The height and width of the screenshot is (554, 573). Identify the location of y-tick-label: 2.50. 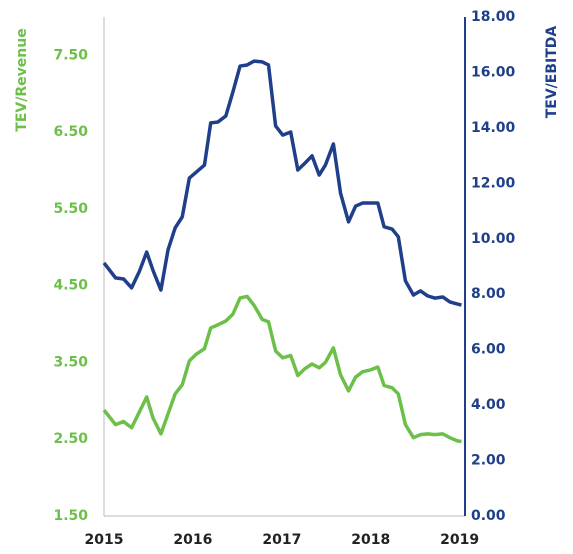
(70, 439).